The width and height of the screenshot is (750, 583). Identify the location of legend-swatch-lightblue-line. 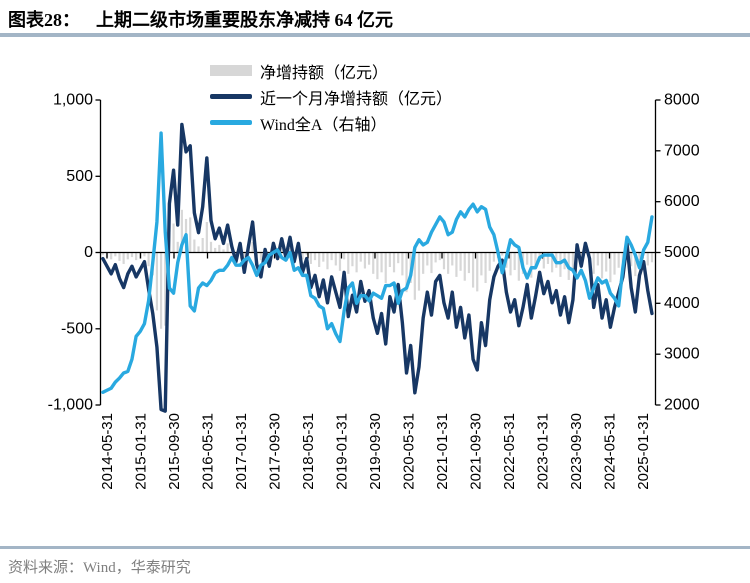
(231, 122).